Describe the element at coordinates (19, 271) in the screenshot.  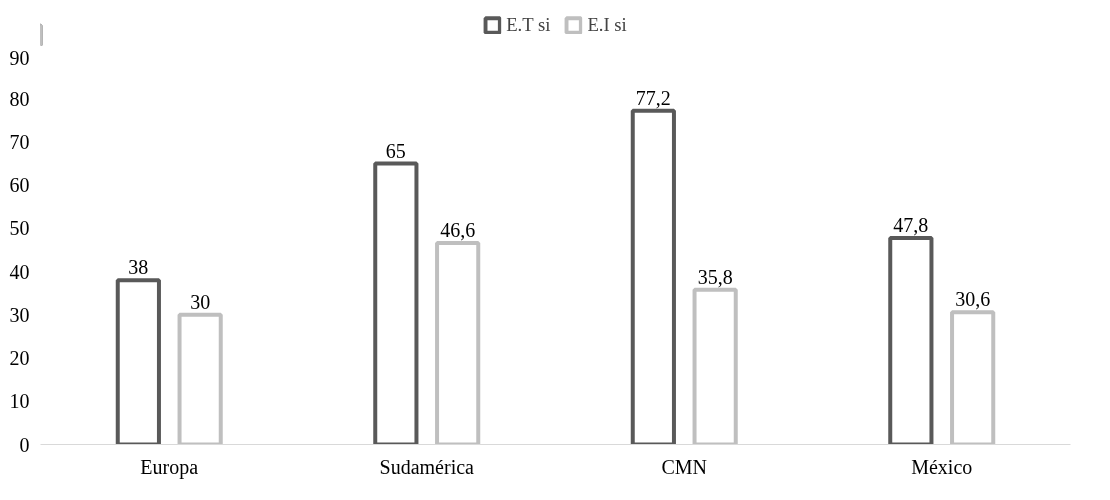
I see `y-tick-label: 40` at that location.